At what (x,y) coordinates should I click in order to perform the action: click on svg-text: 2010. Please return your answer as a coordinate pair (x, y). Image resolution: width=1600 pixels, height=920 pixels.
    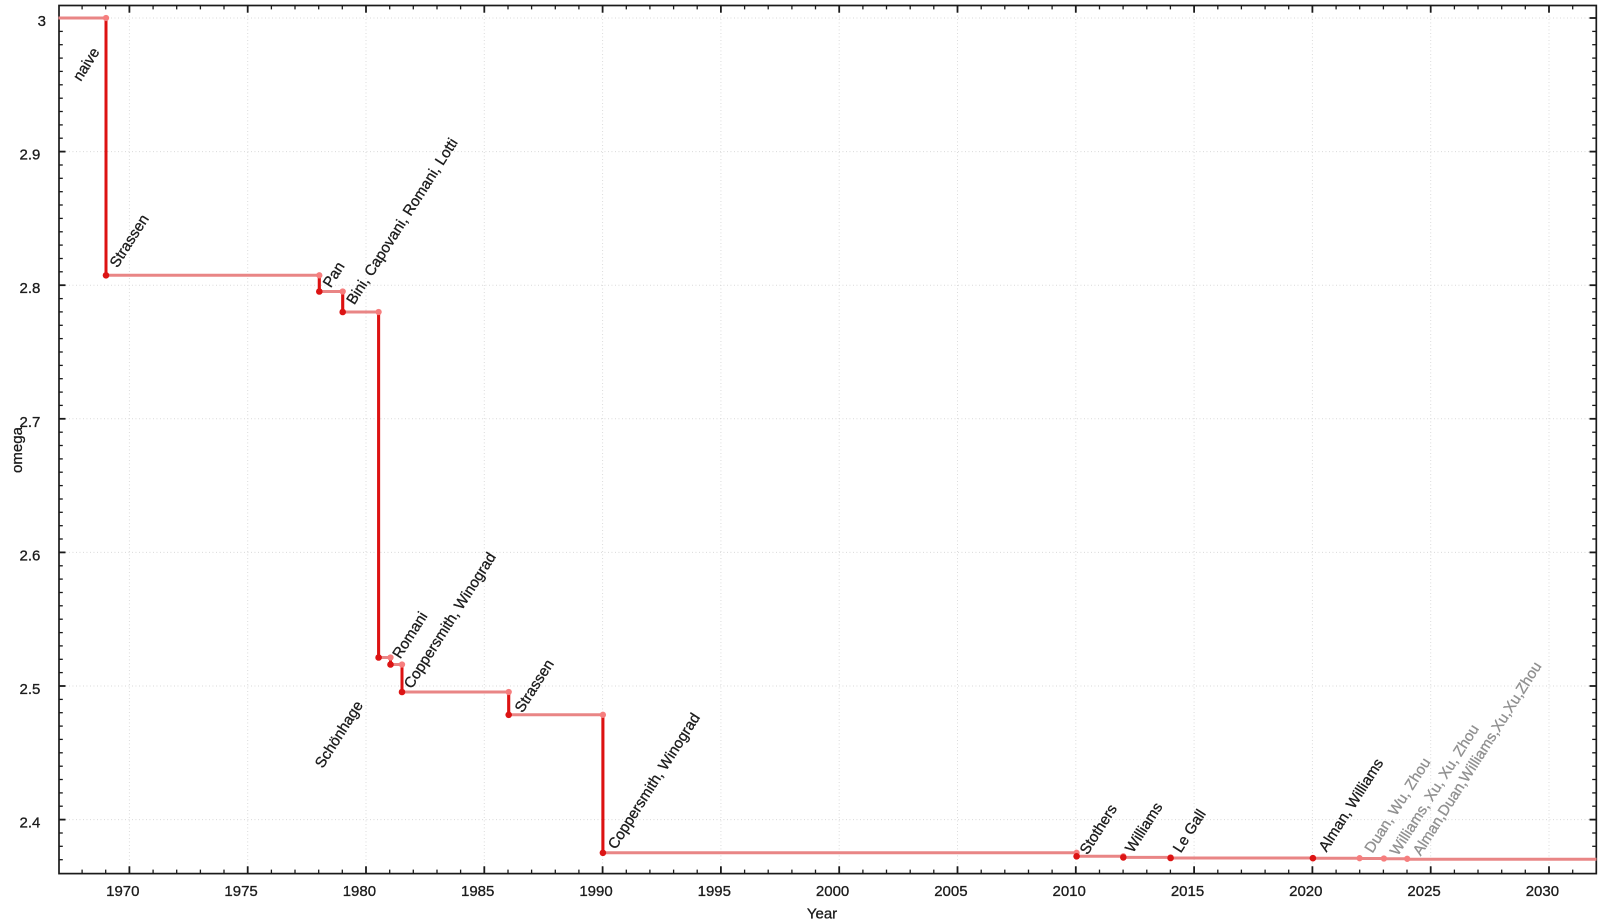
    Looking at the image, I should click on (1069, 891).